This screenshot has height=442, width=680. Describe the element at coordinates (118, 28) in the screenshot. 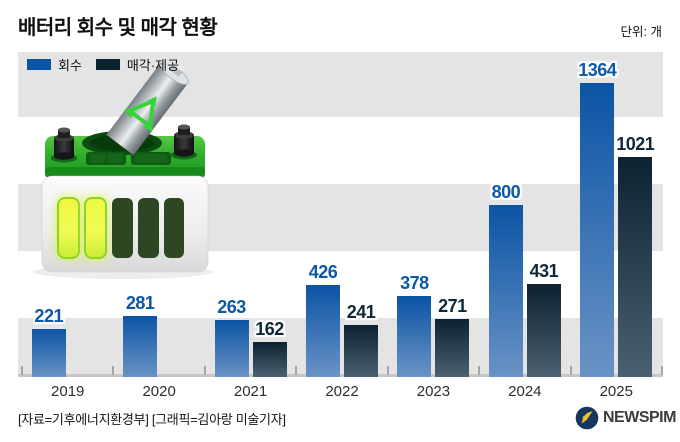

I see `page-title: 배터리 회수 및 매각 현황` at that location.